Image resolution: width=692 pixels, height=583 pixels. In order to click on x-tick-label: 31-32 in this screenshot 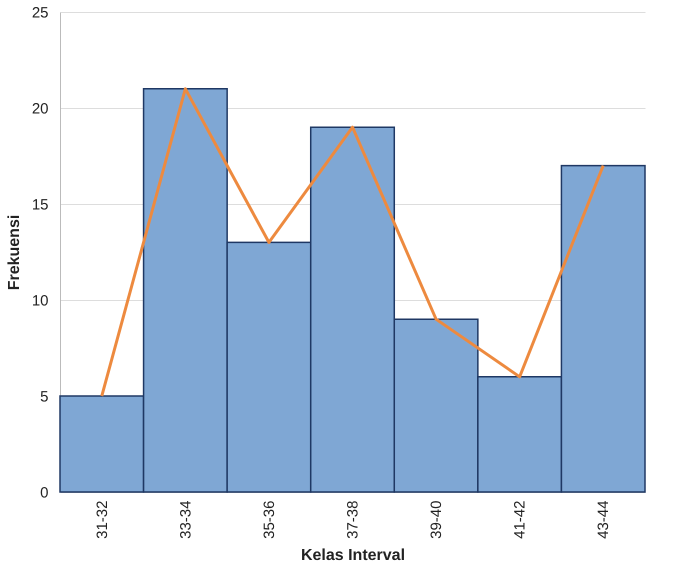, I will do `click(102, 519)`.